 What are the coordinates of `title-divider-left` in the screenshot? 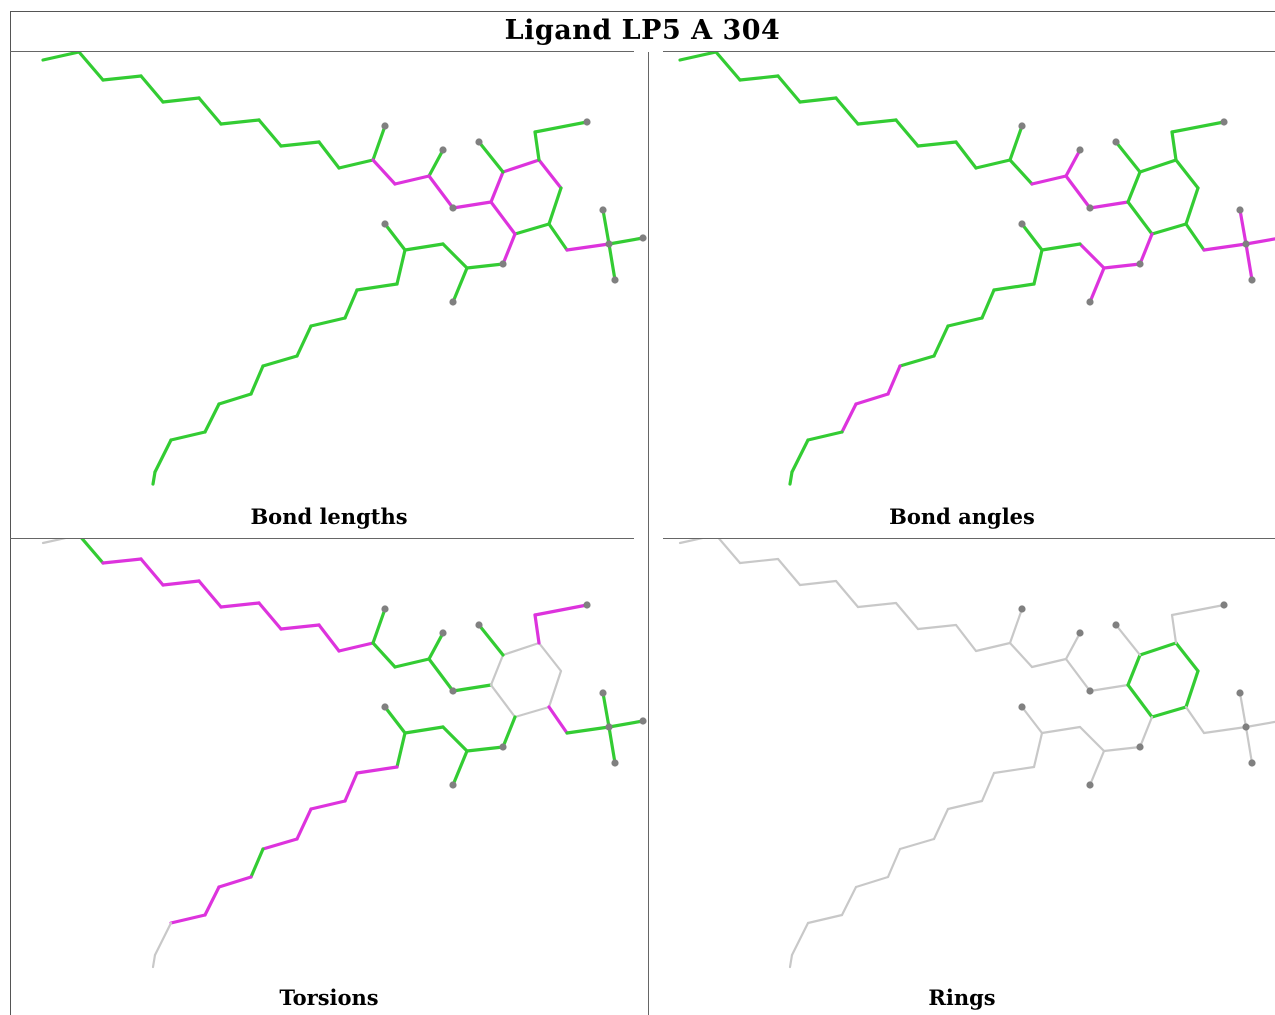 It's located at (322, 51).